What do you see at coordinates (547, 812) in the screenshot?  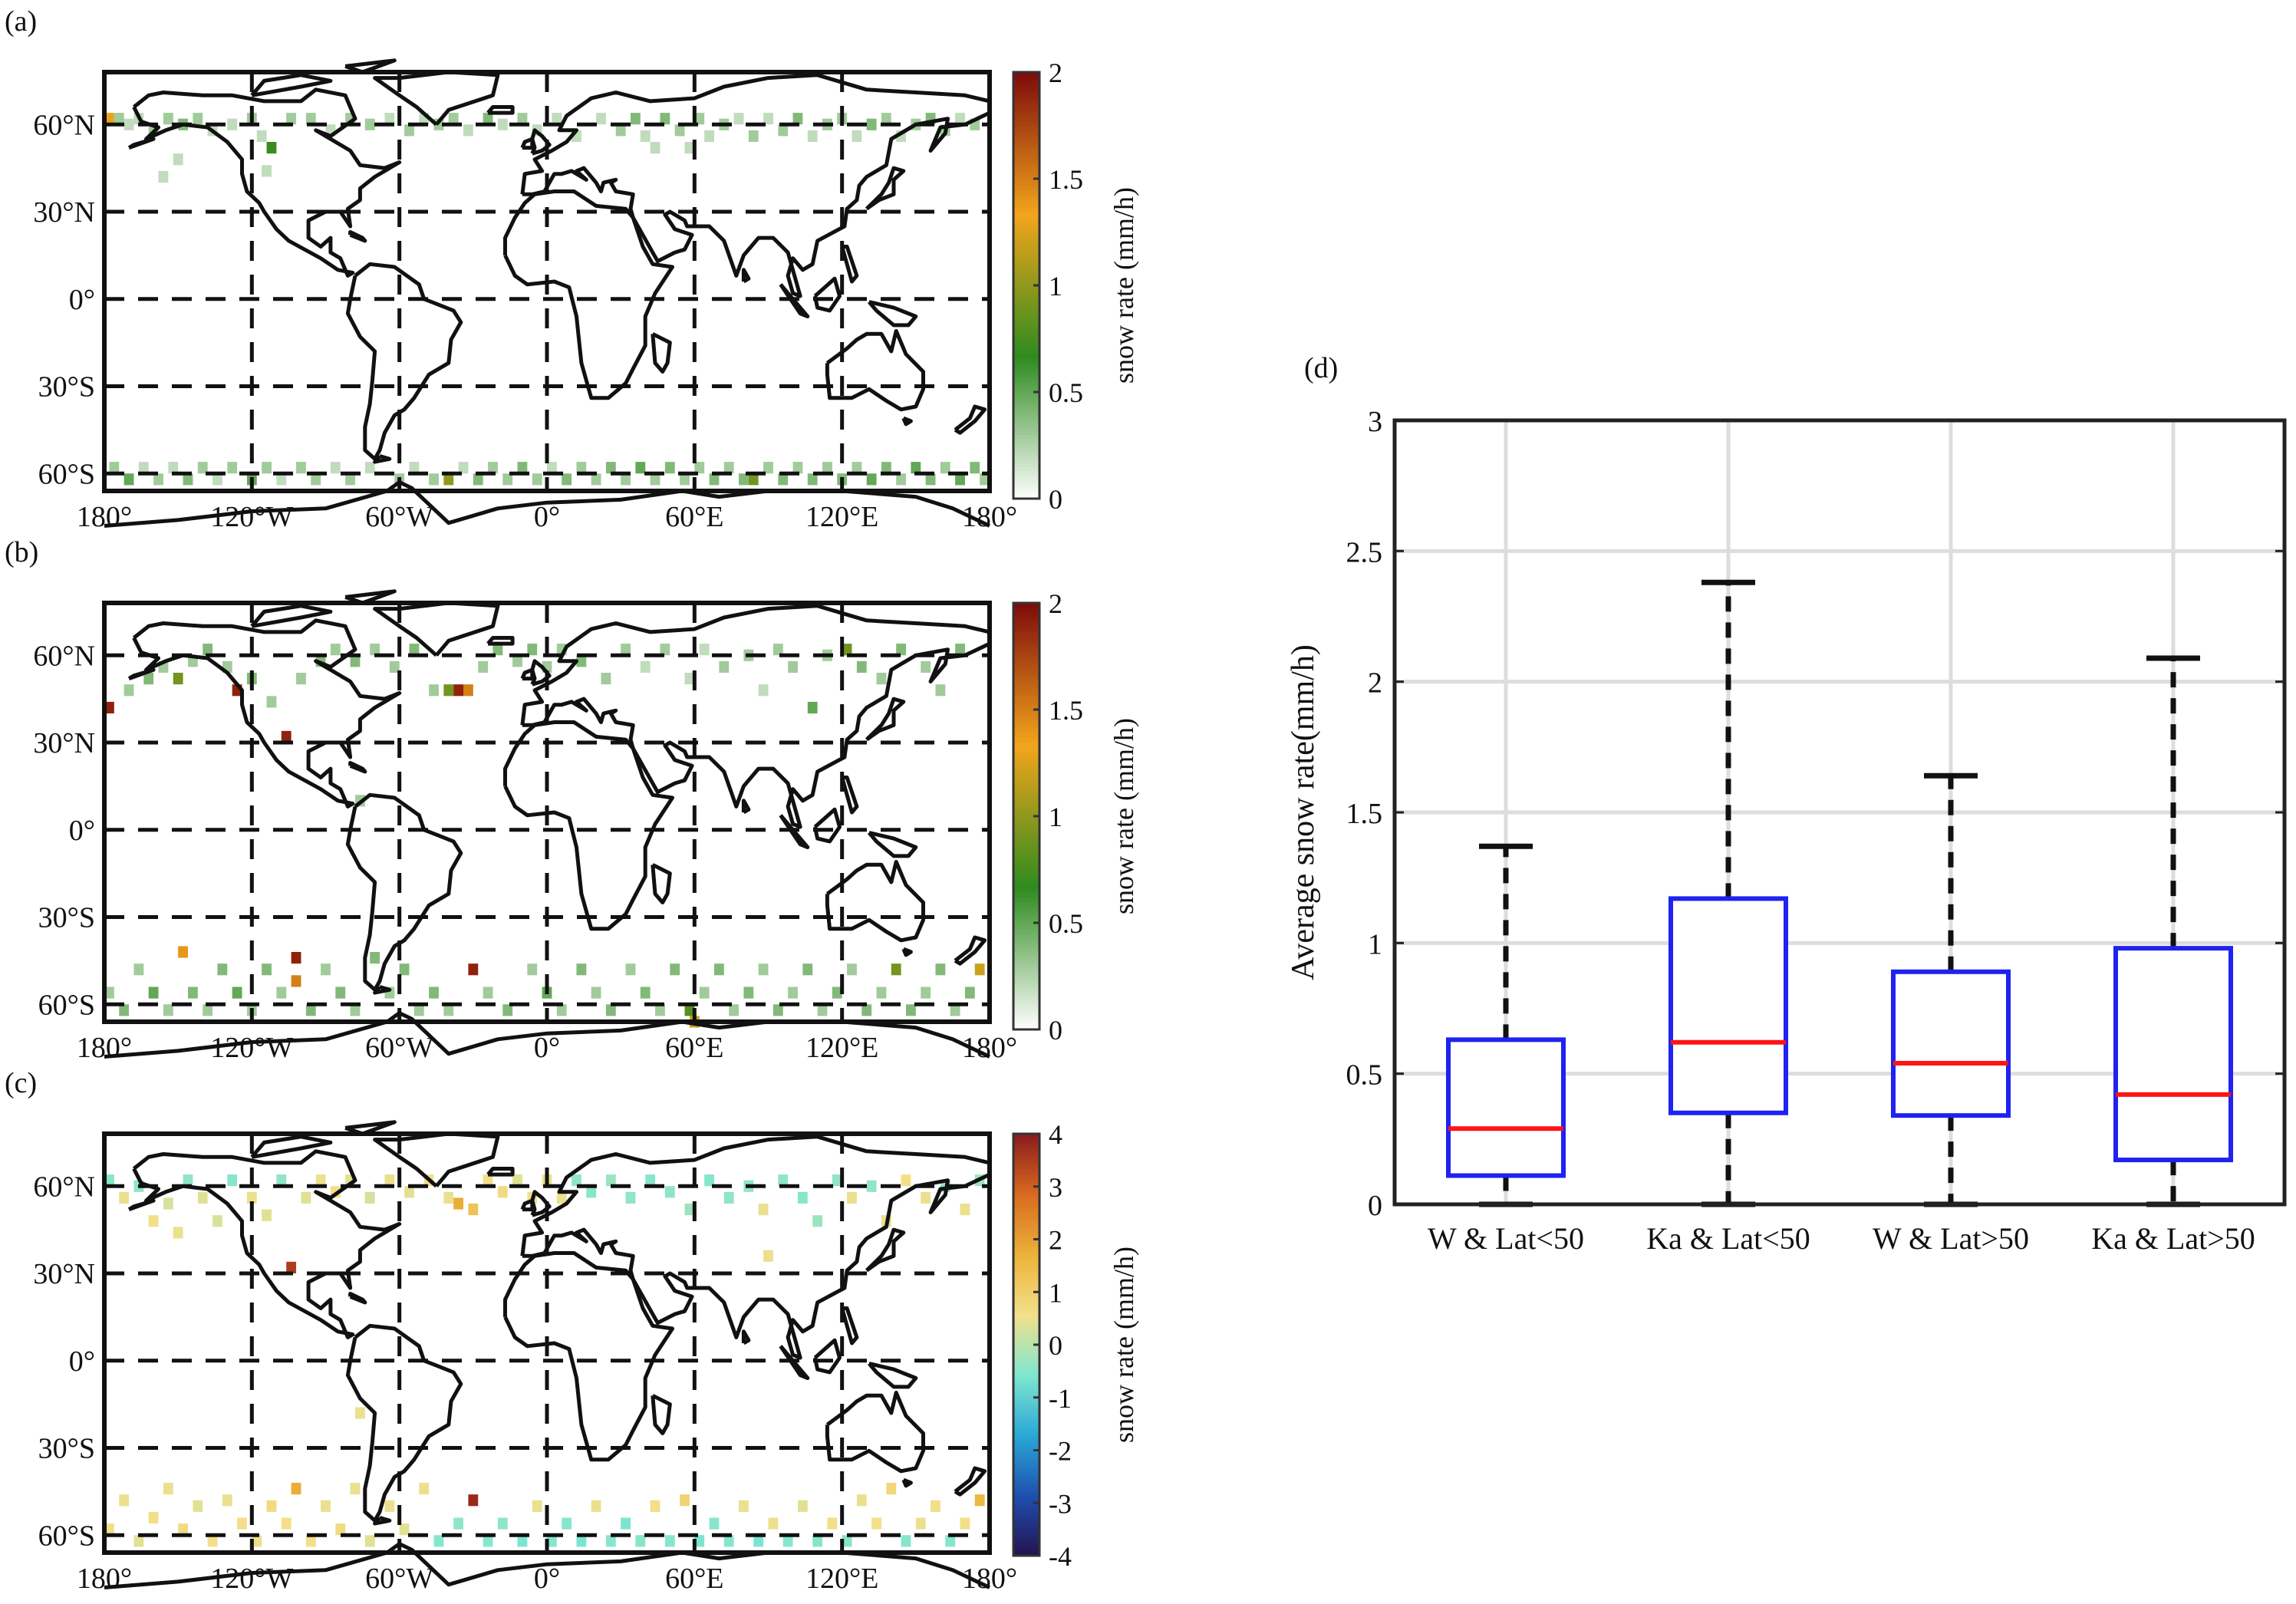 I see `gridlines-b` at bounding box center [547, 812].